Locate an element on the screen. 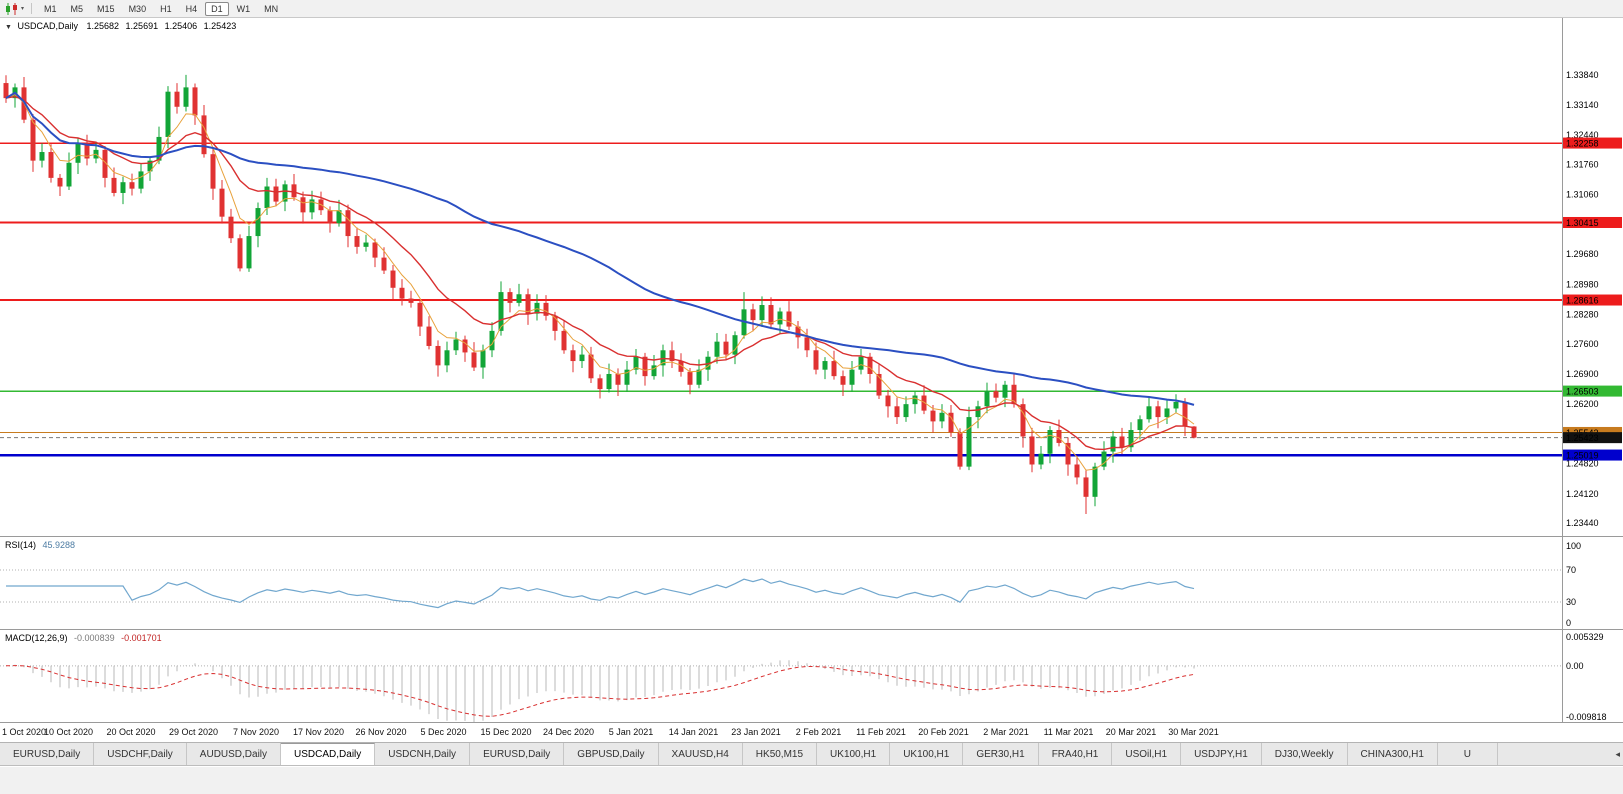 The height and width of the screenshot is (794, 1623). date-label: 20 Mar 2021 is located at coordinates (1131, 732).